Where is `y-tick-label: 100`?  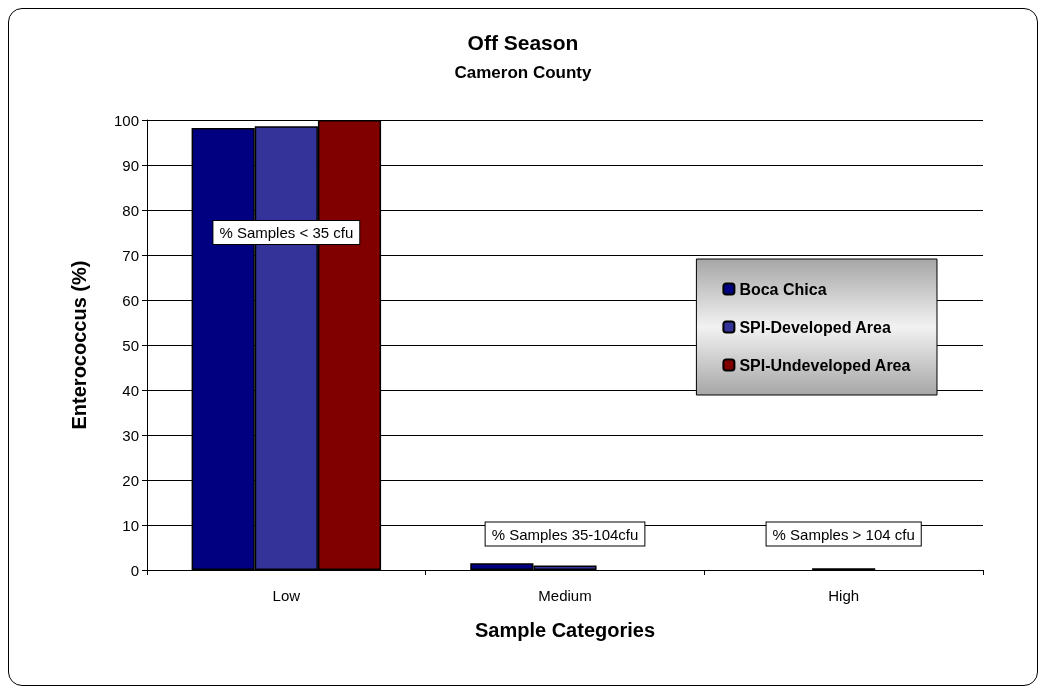 y-tick-label: 100 is located at coordinates (126, 120).